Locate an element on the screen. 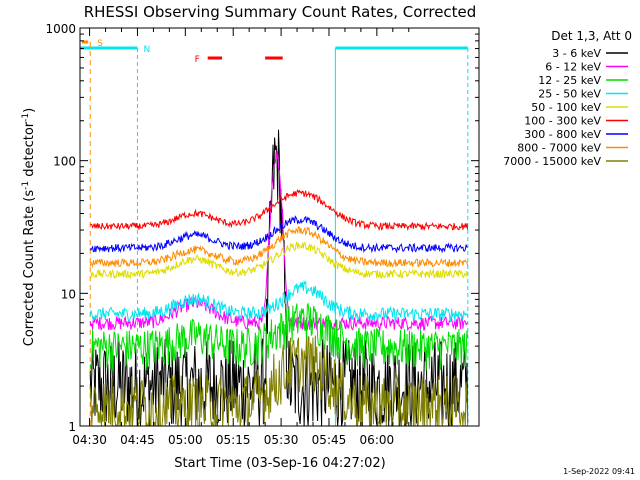 This screenshot has width=640, height=480. x-tick-label: 05:30 is located at coordinates (281, 440).